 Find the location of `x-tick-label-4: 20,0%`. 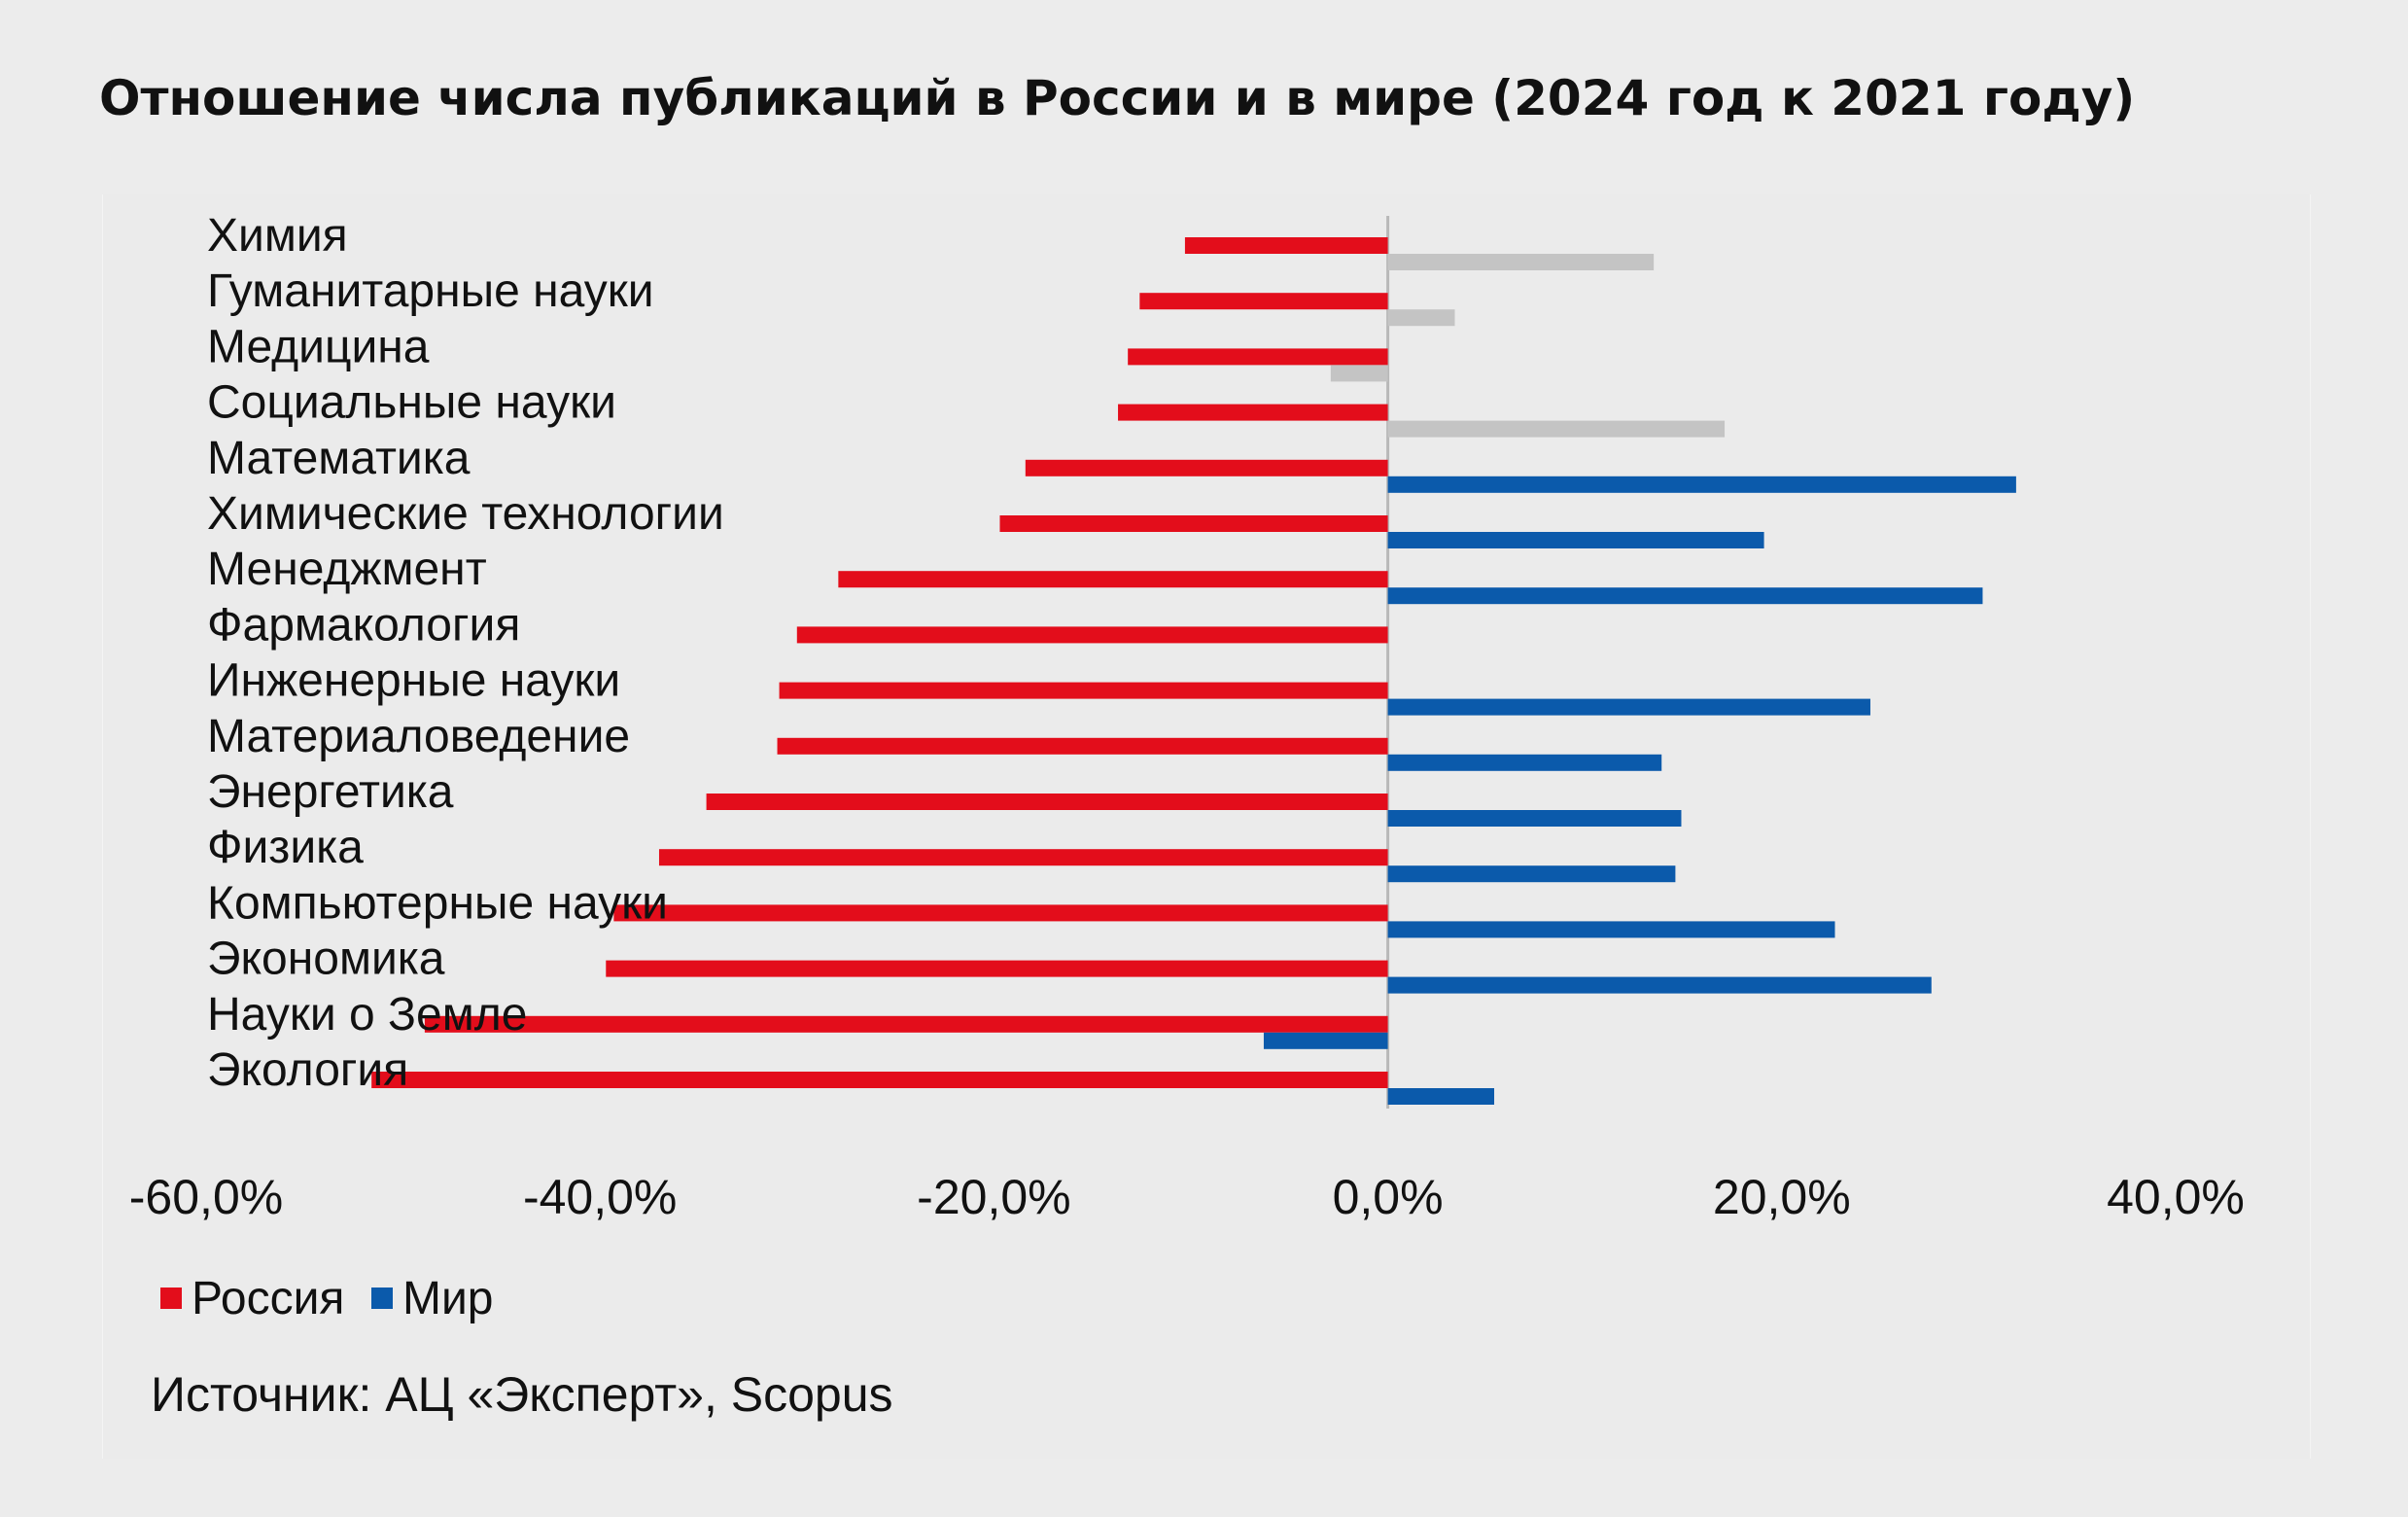

x-tick-label-4: 20,0% is located at coordinates (1782, 1197).